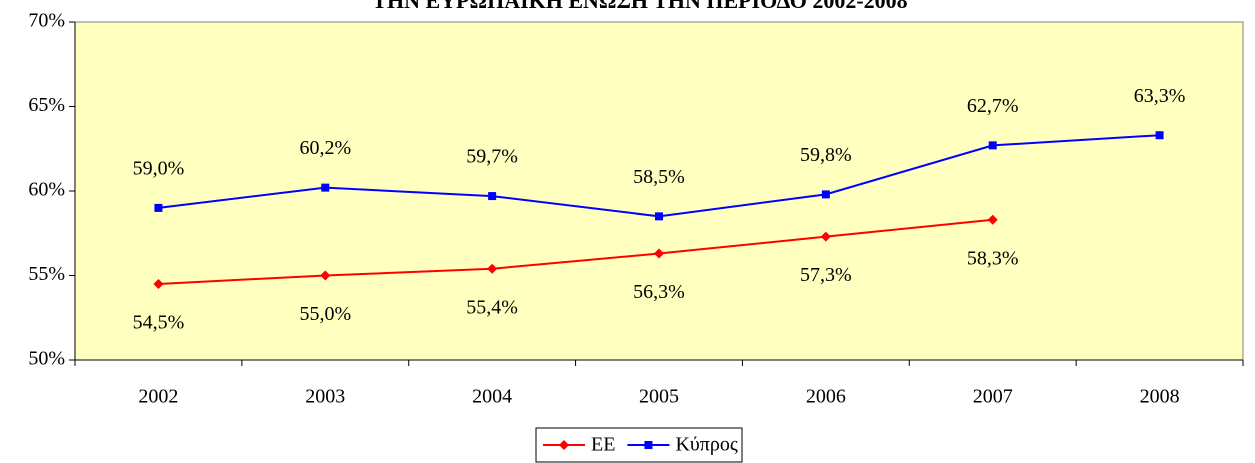  I want to click on y-tick-label: 70%, so click(46, 21).